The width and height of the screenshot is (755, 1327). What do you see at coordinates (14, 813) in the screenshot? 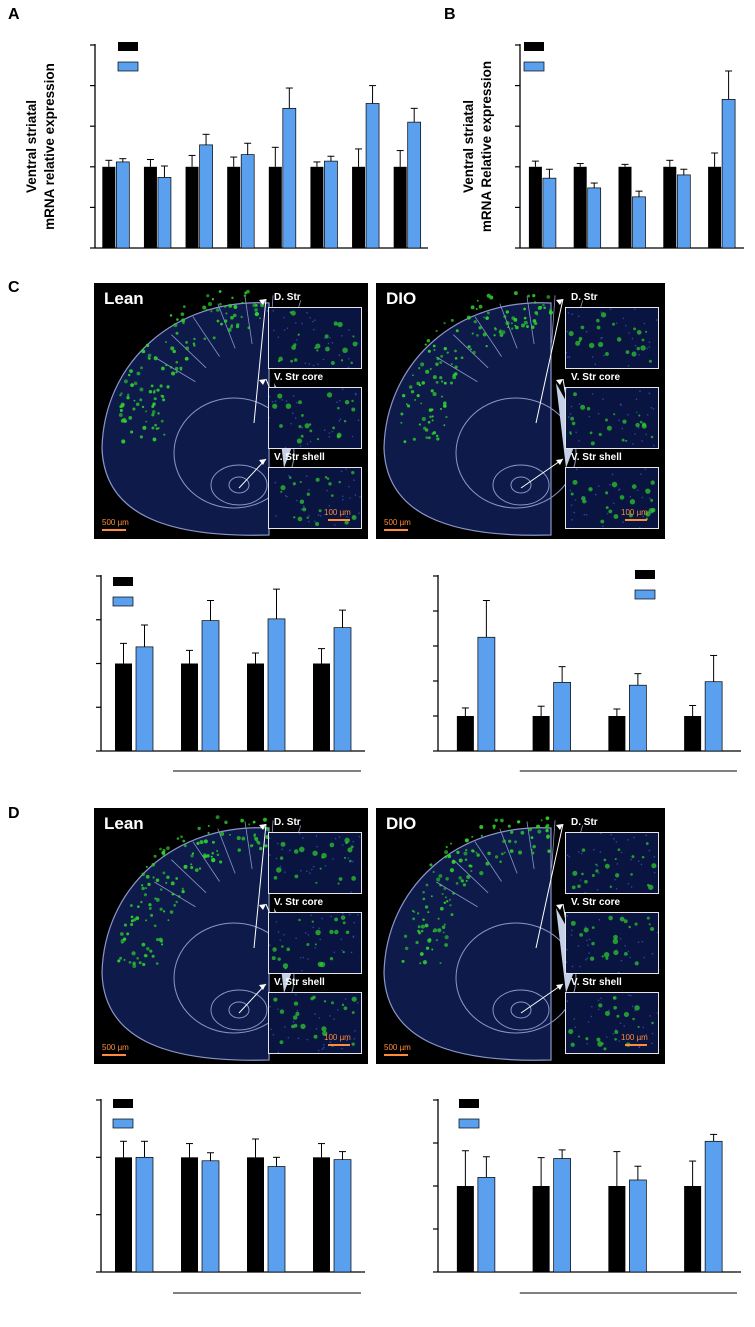
I see `panel-label-d: D` at bounding box center [14, 813].